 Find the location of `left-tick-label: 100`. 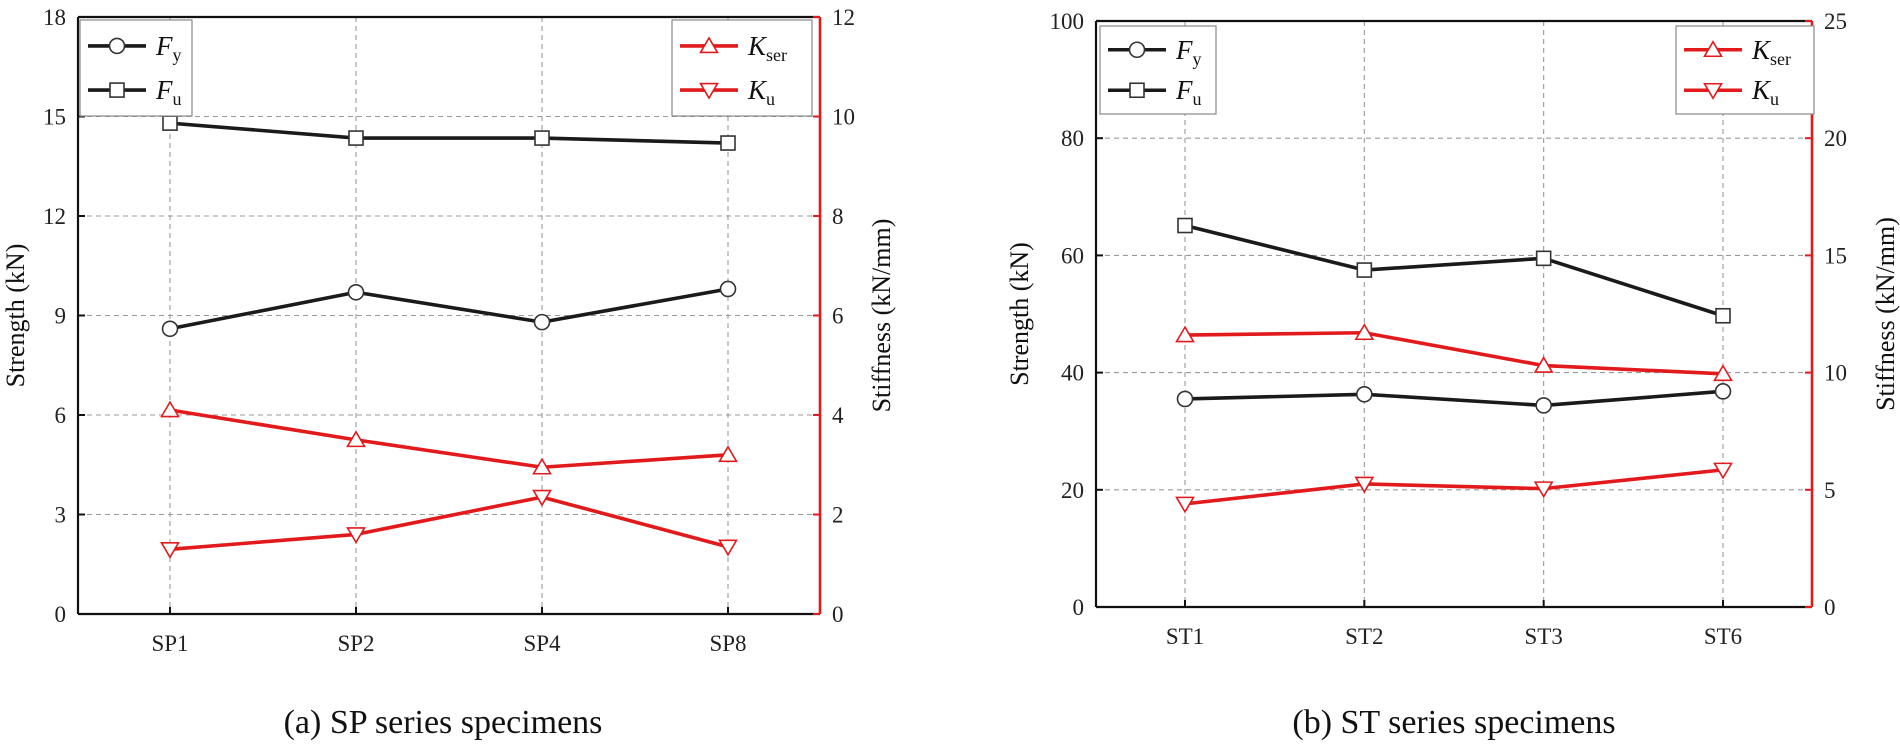

left-tick-label: 100 is located at coordinates (1067, 21).